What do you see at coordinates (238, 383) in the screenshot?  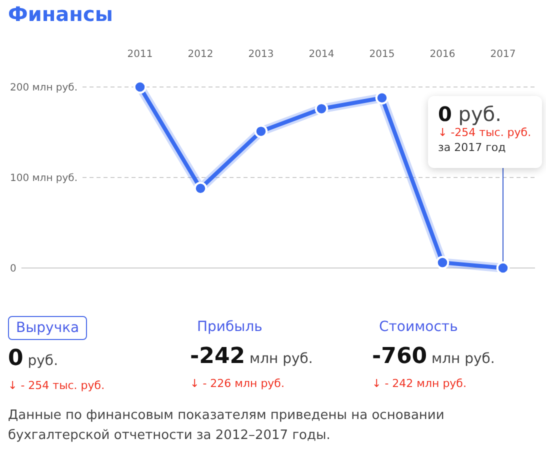 I see `text: ↓ - 226 млн руб.` at bounding box center [238, 383].